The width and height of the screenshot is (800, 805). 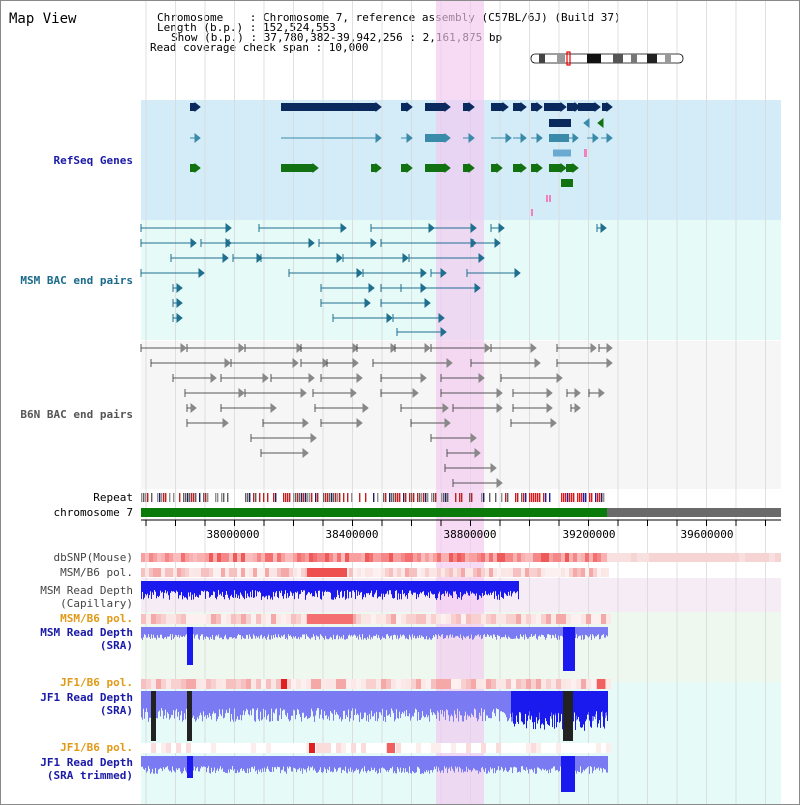 I want to click on track-label-repeat: Repeat, so click(x=113, y=497).